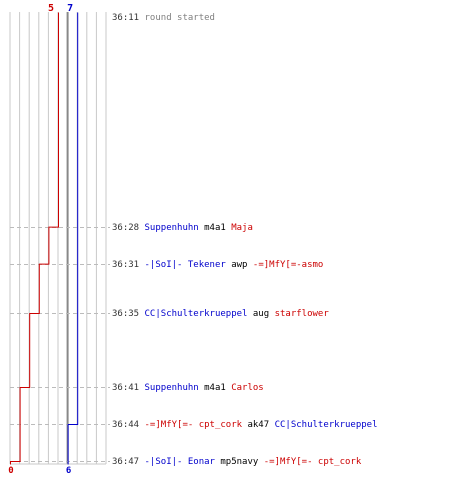 Image resolution: width=450 pixels, height=500 pixels. I want to click on event-time: 36:11, so click(128, 18).